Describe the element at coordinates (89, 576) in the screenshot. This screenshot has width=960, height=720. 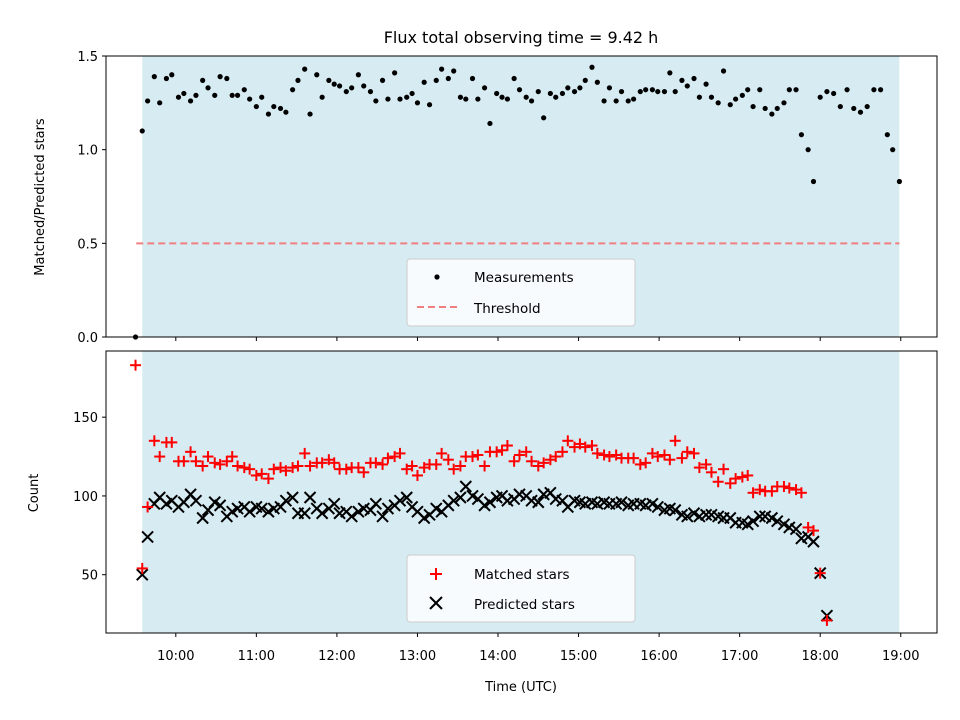
I see `y-tick-label: 50` at that location.